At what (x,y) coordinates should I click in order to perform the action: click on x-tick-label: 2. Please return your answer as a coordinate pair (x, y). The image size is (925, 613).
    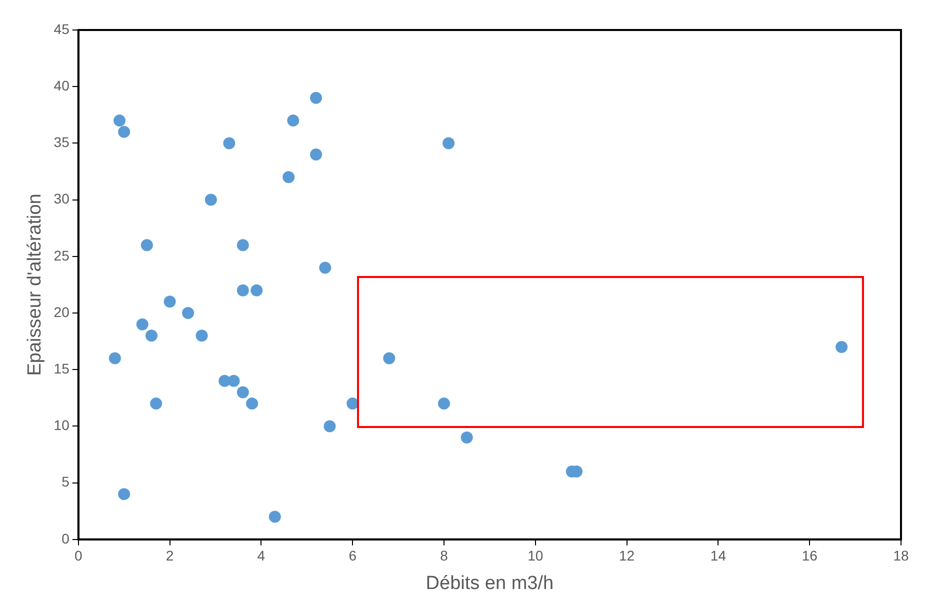
    Looking at the image, I should click on (170, 556).